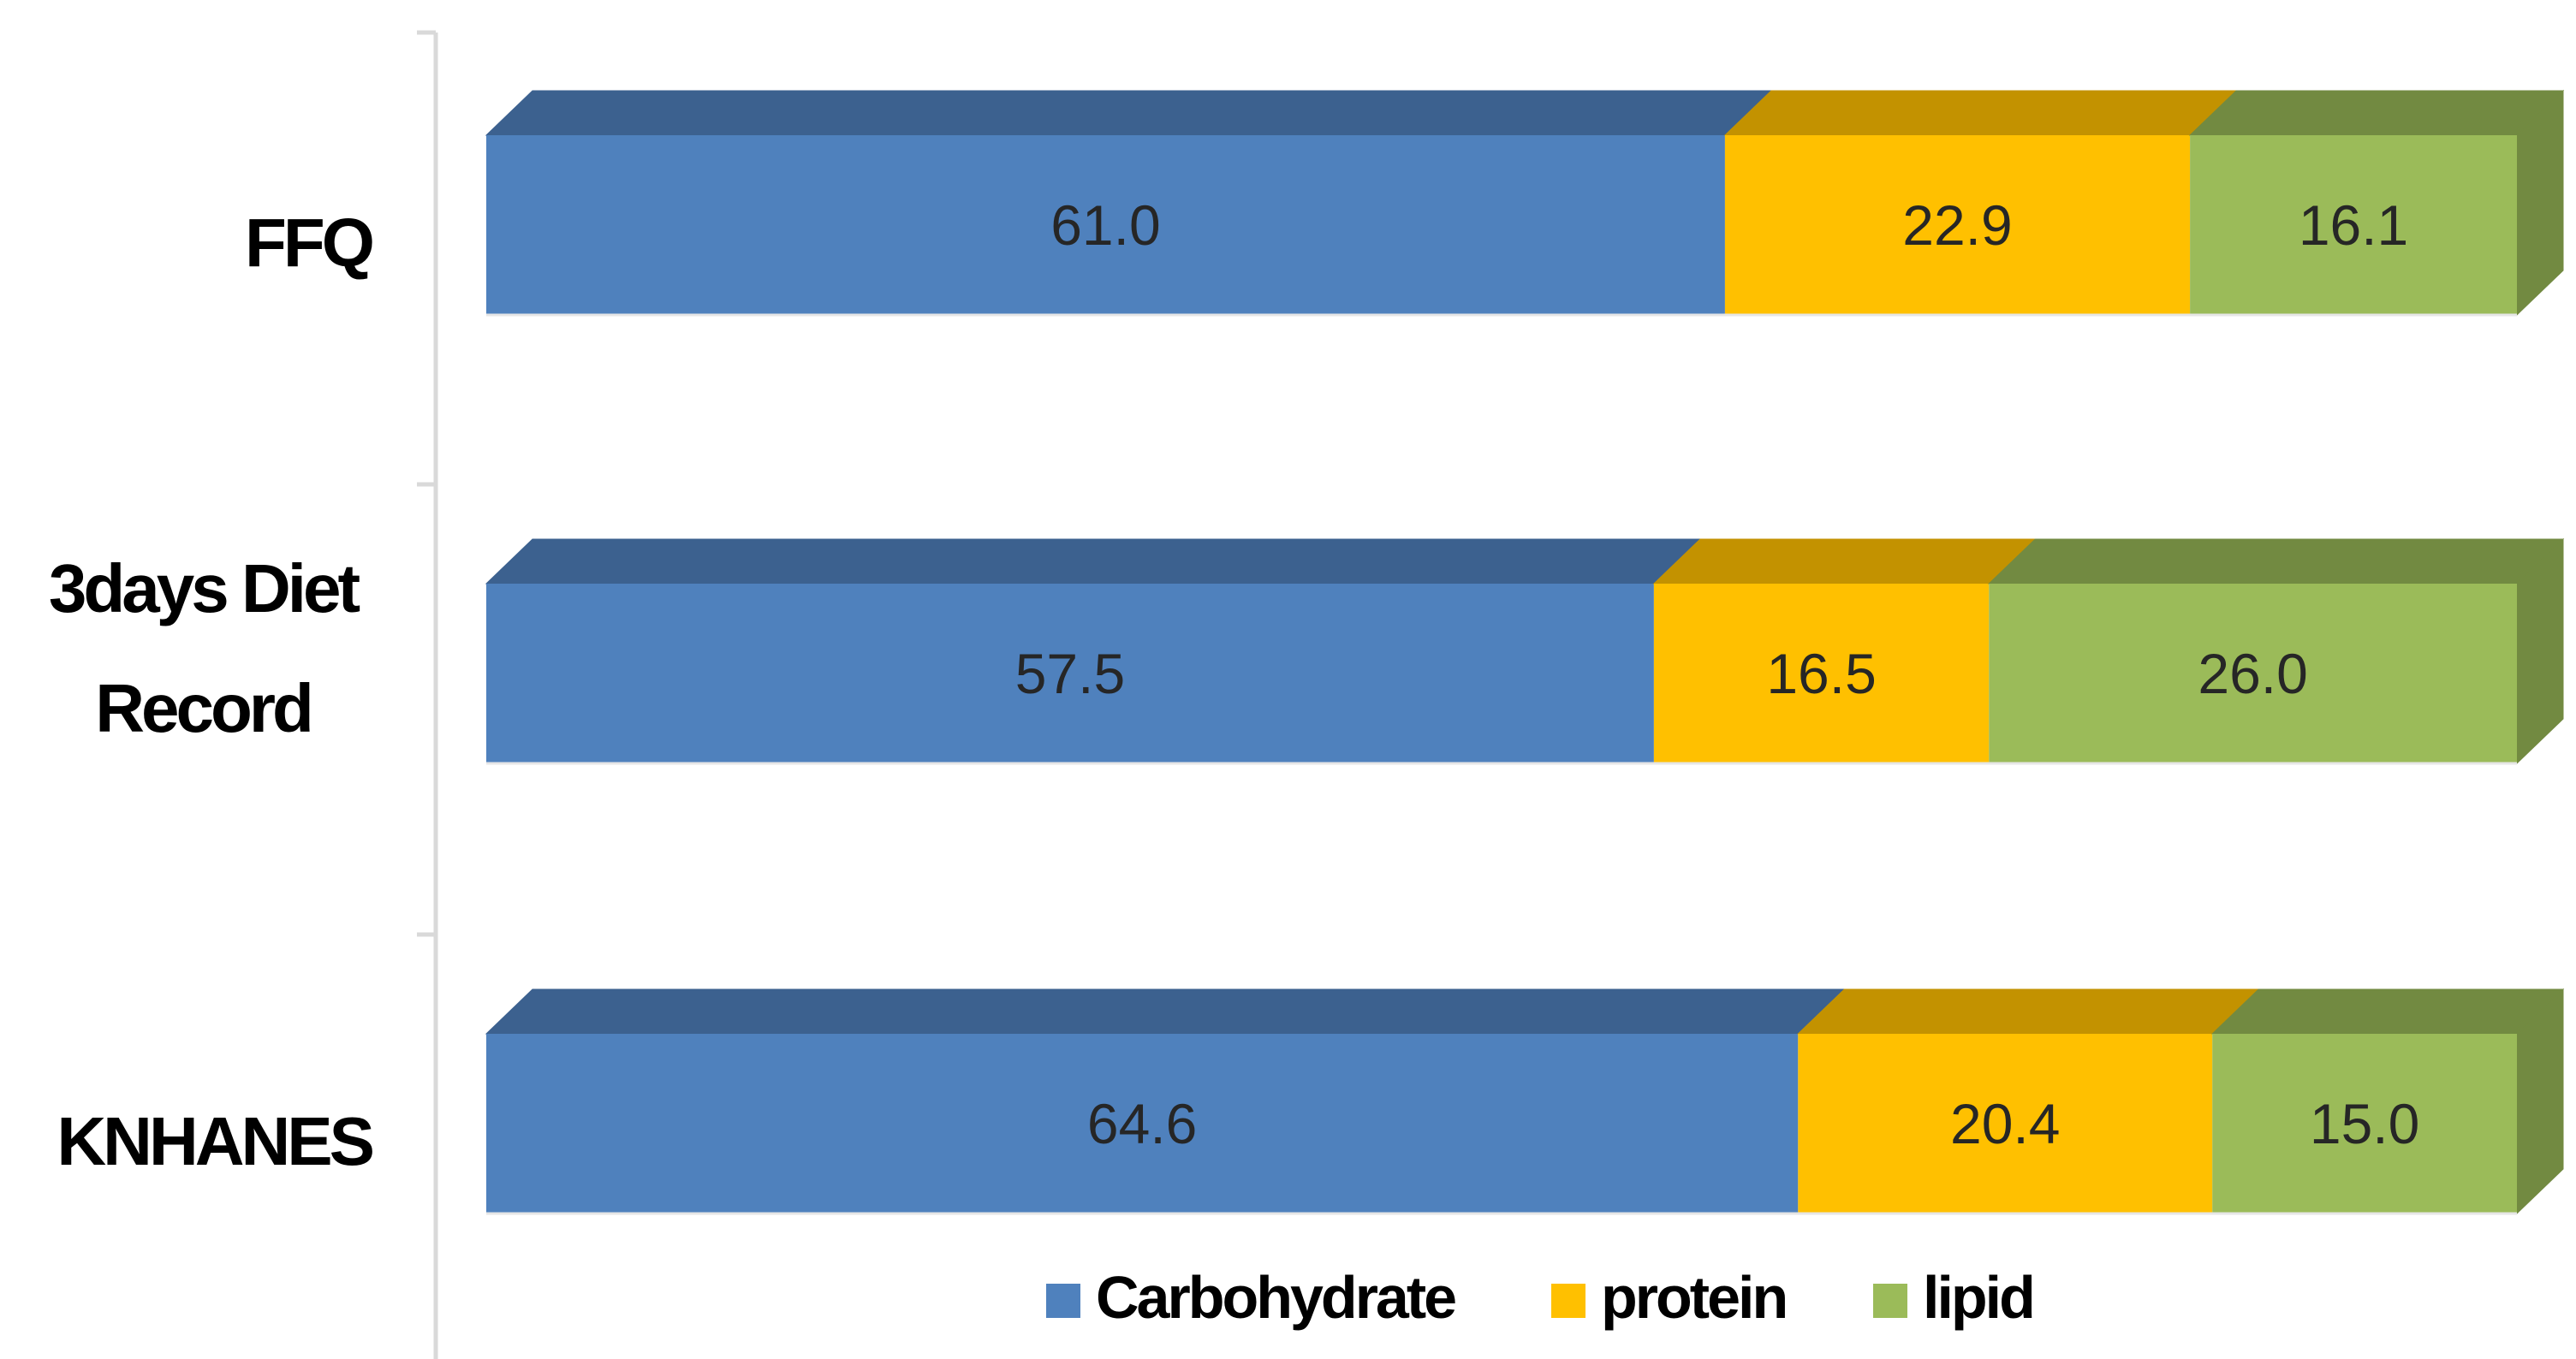  I want to click on data-label-ffq-lipid: 16.1, so click(2353, 225).